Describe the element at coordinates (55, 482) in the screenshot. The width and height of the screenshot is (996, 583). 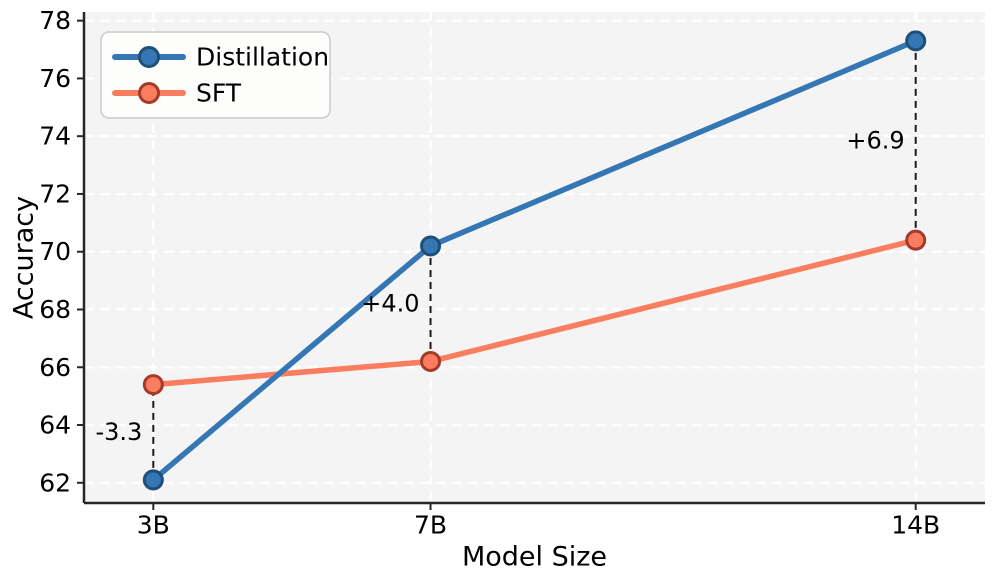
I see `y-tick-label: 62` at that location.